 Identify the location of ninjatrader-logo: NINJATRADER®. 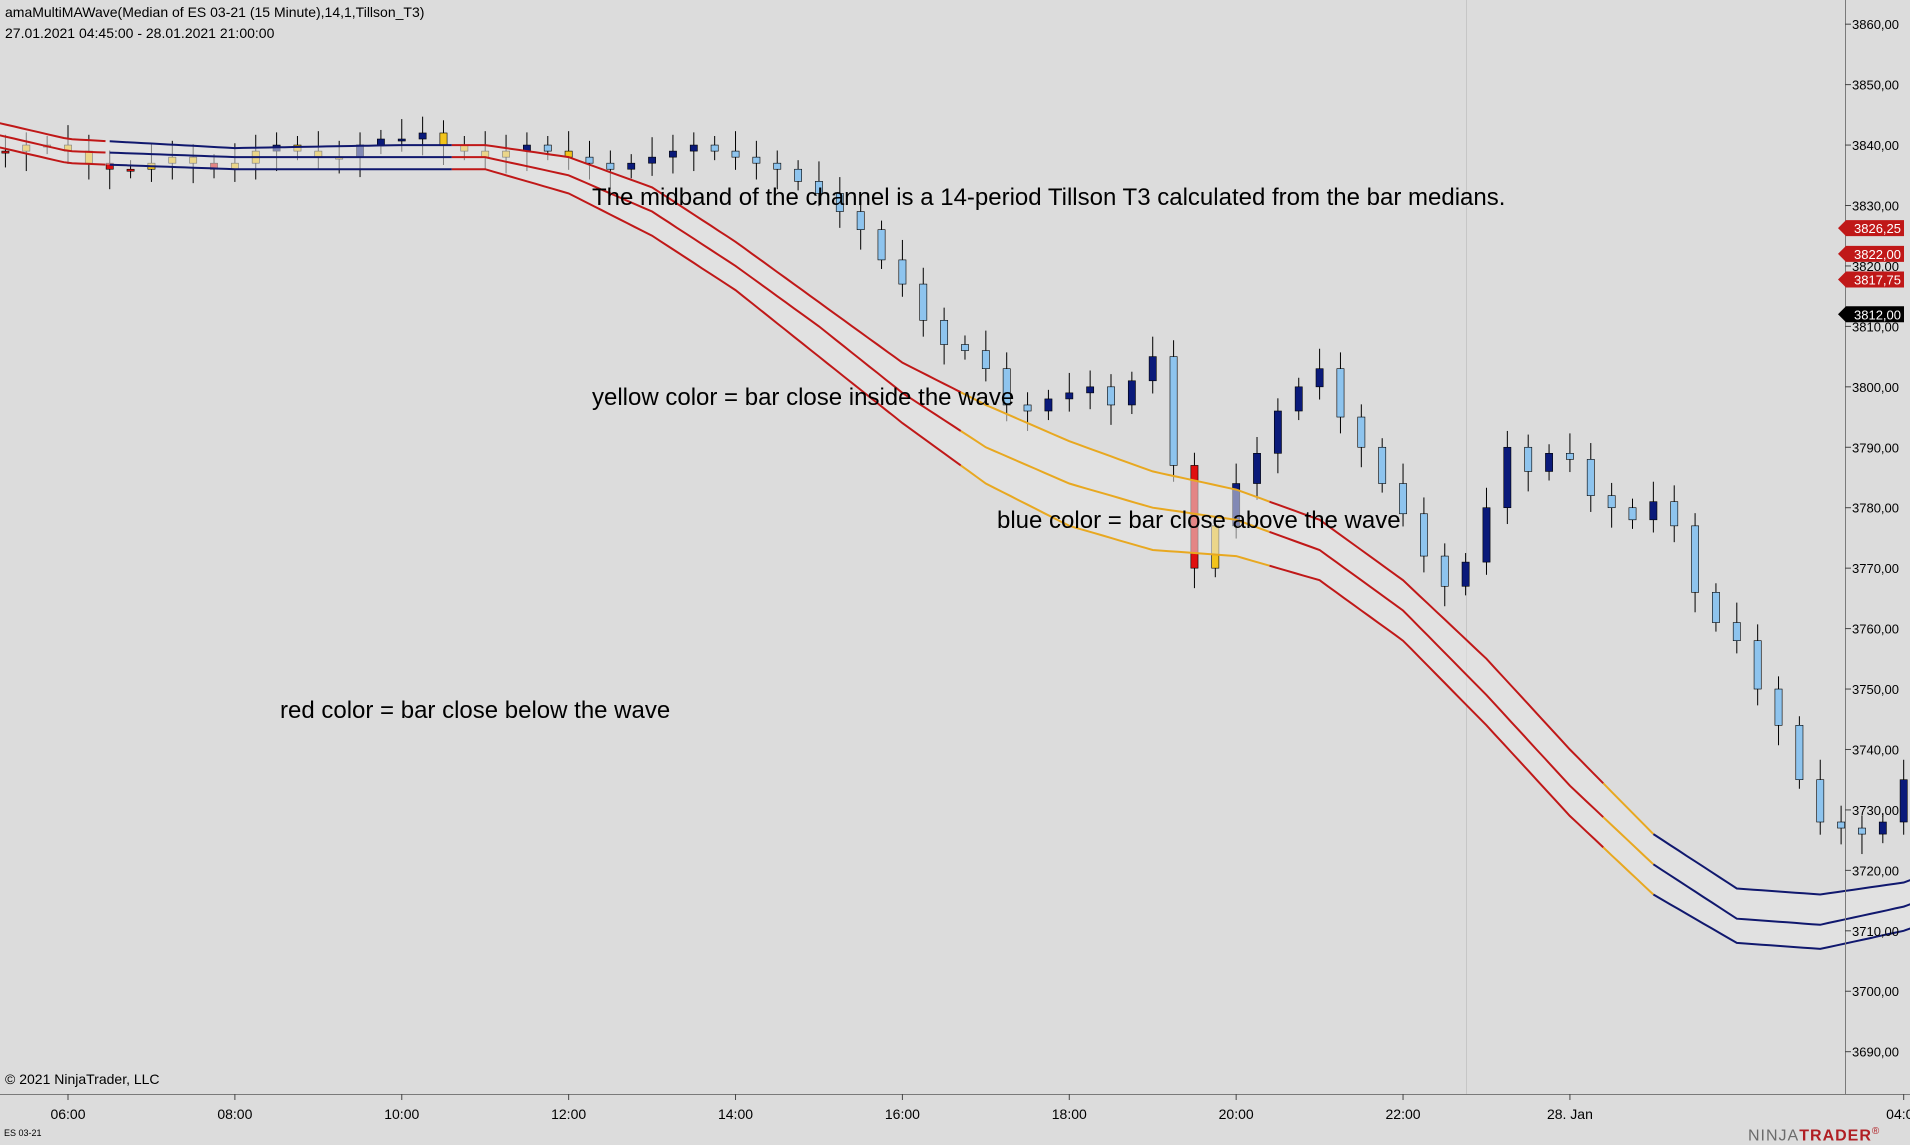
(1814, 1135).